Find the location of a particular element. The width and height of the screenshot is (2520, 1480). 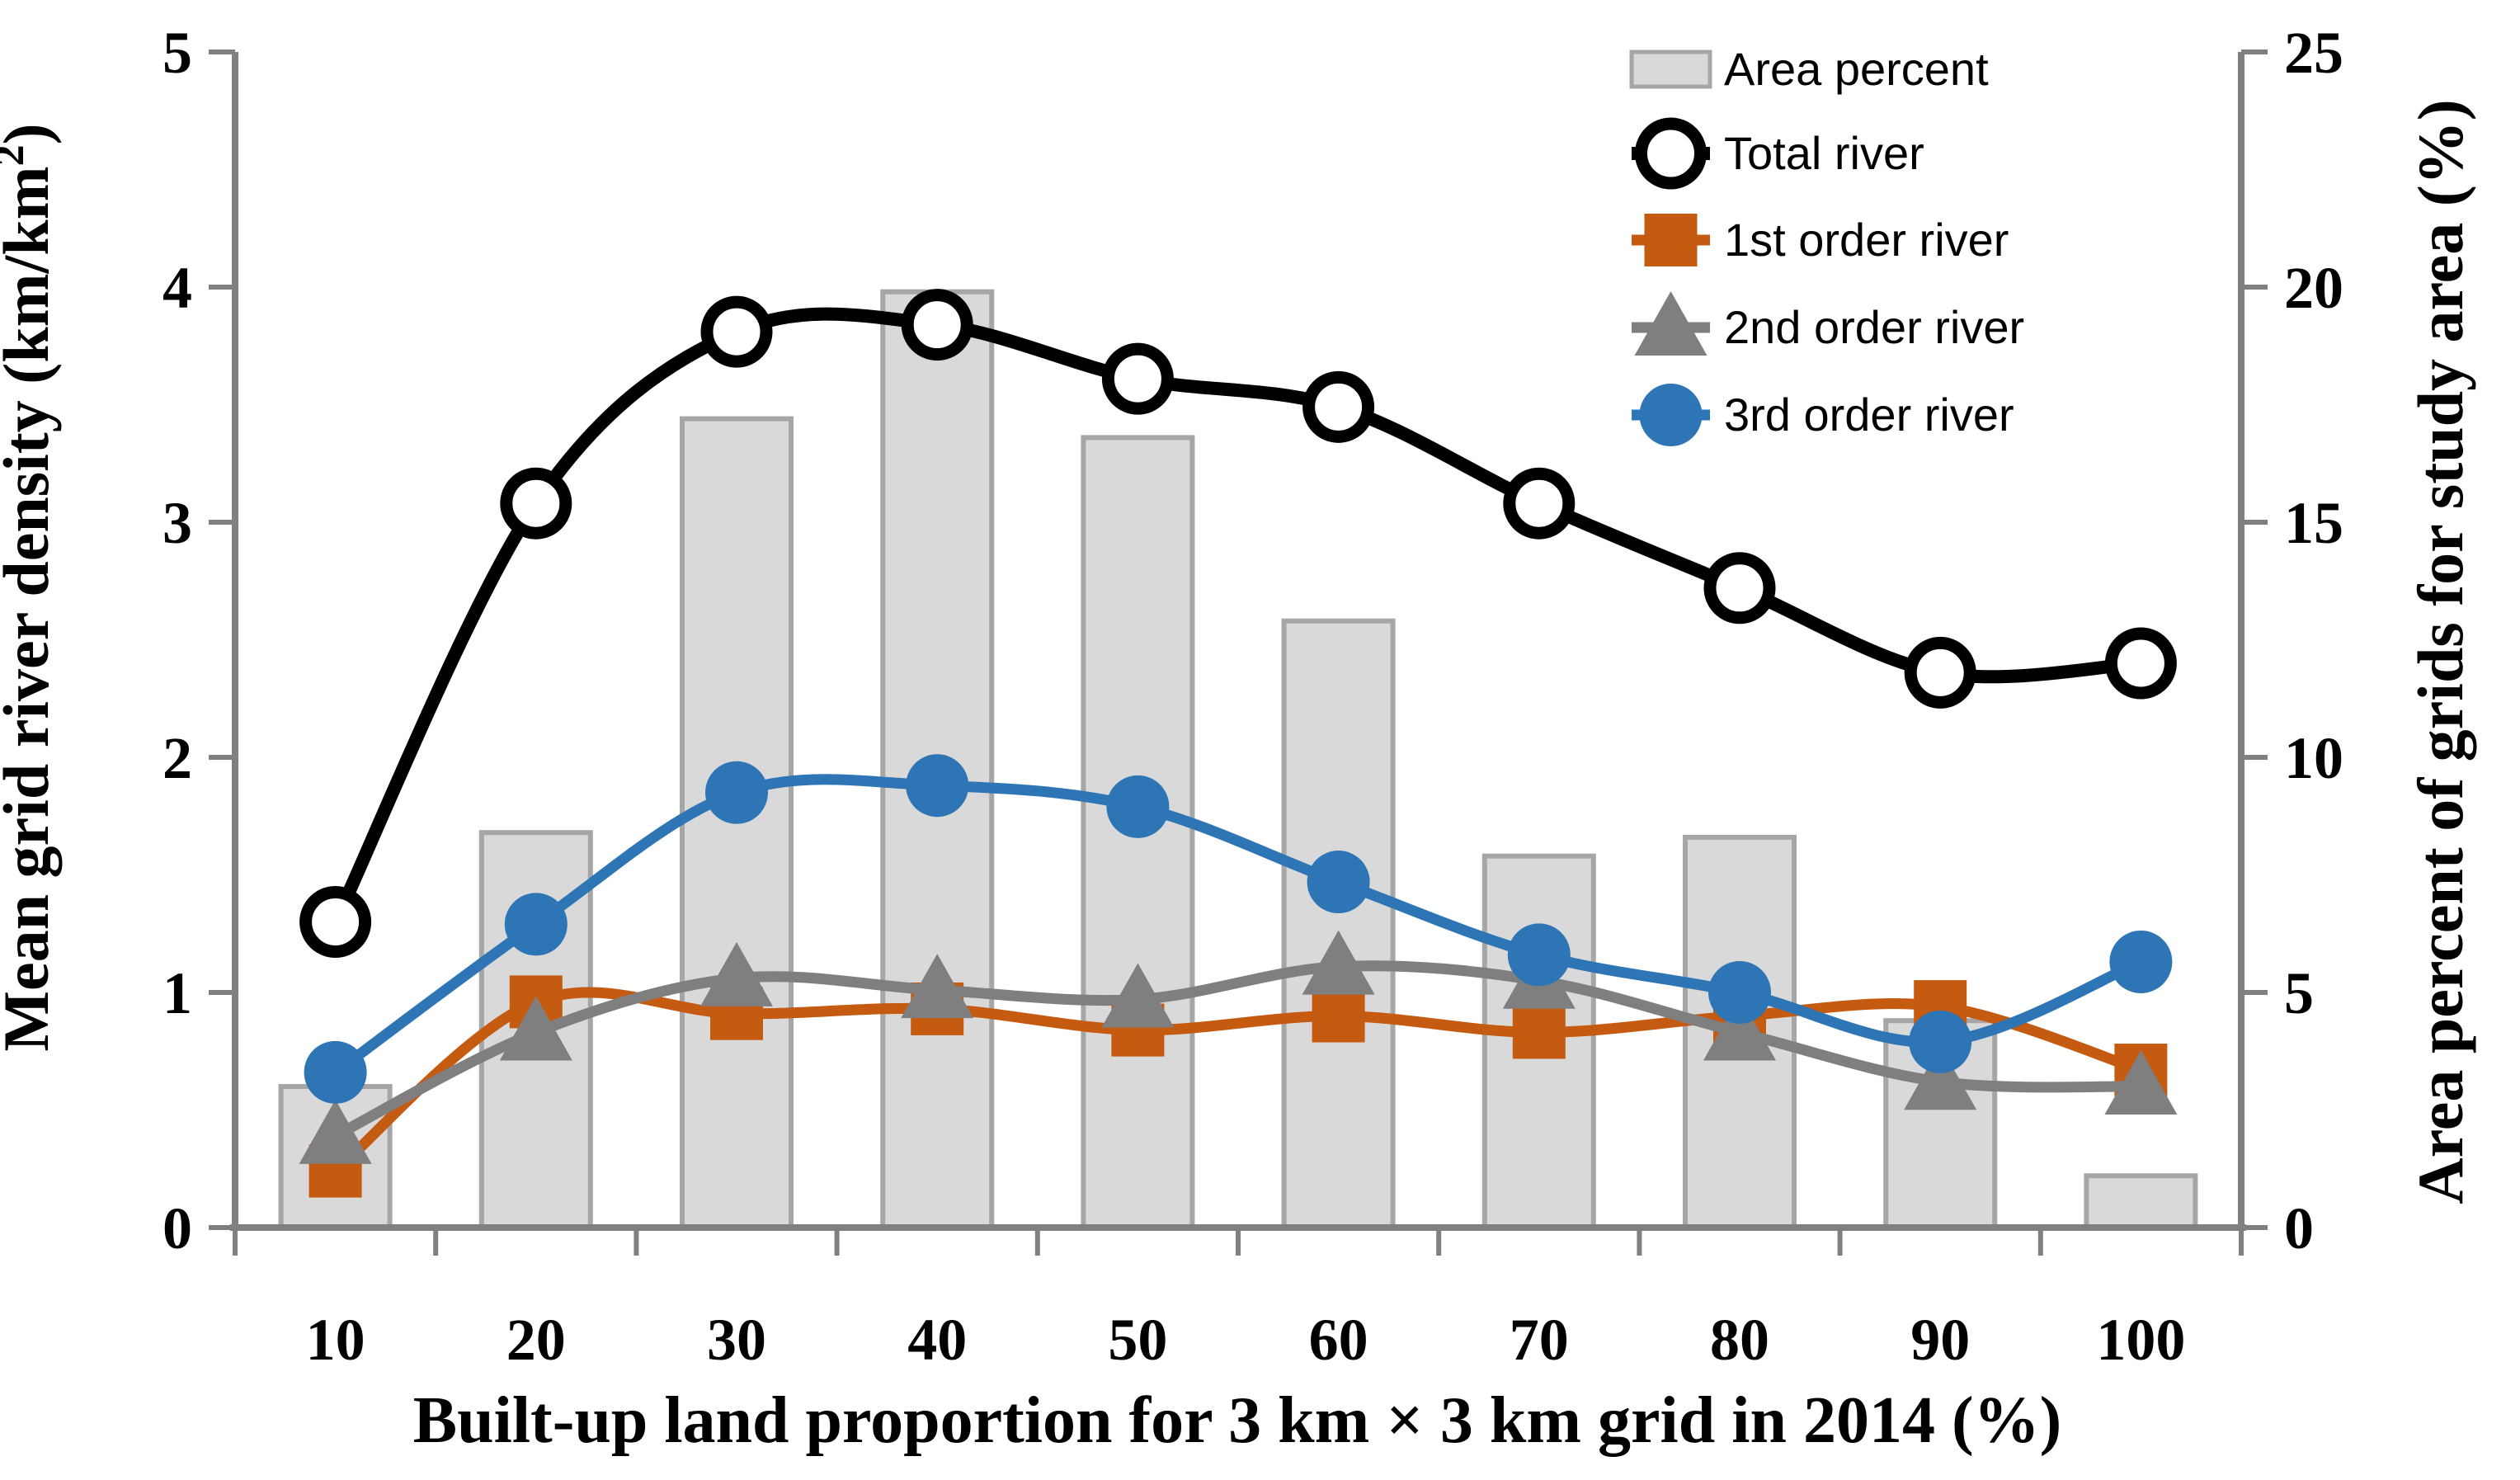

x-tick-label: 60 is located at coordinates (1338, 1340).